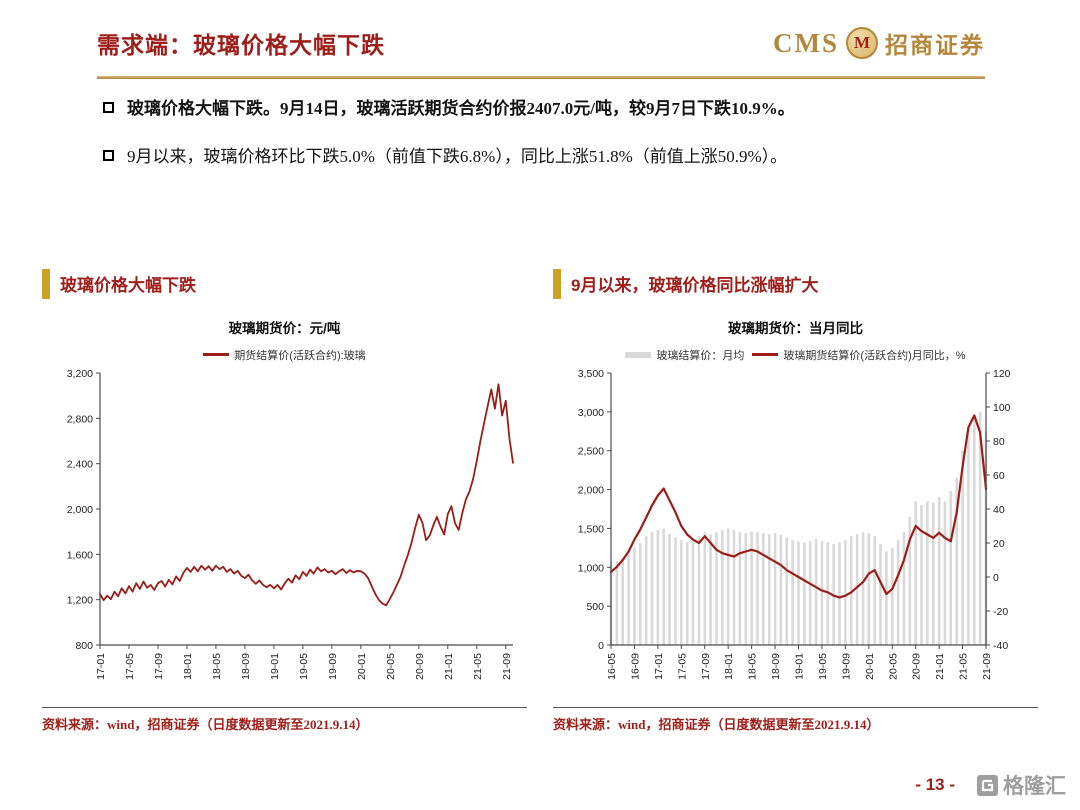  What do you see at coordinates (540, 39) in the screenshot?
I see `header: 需求端：玻璃价格大幅下跌 CMS M 招商证券` at bounding box center [540, 39].